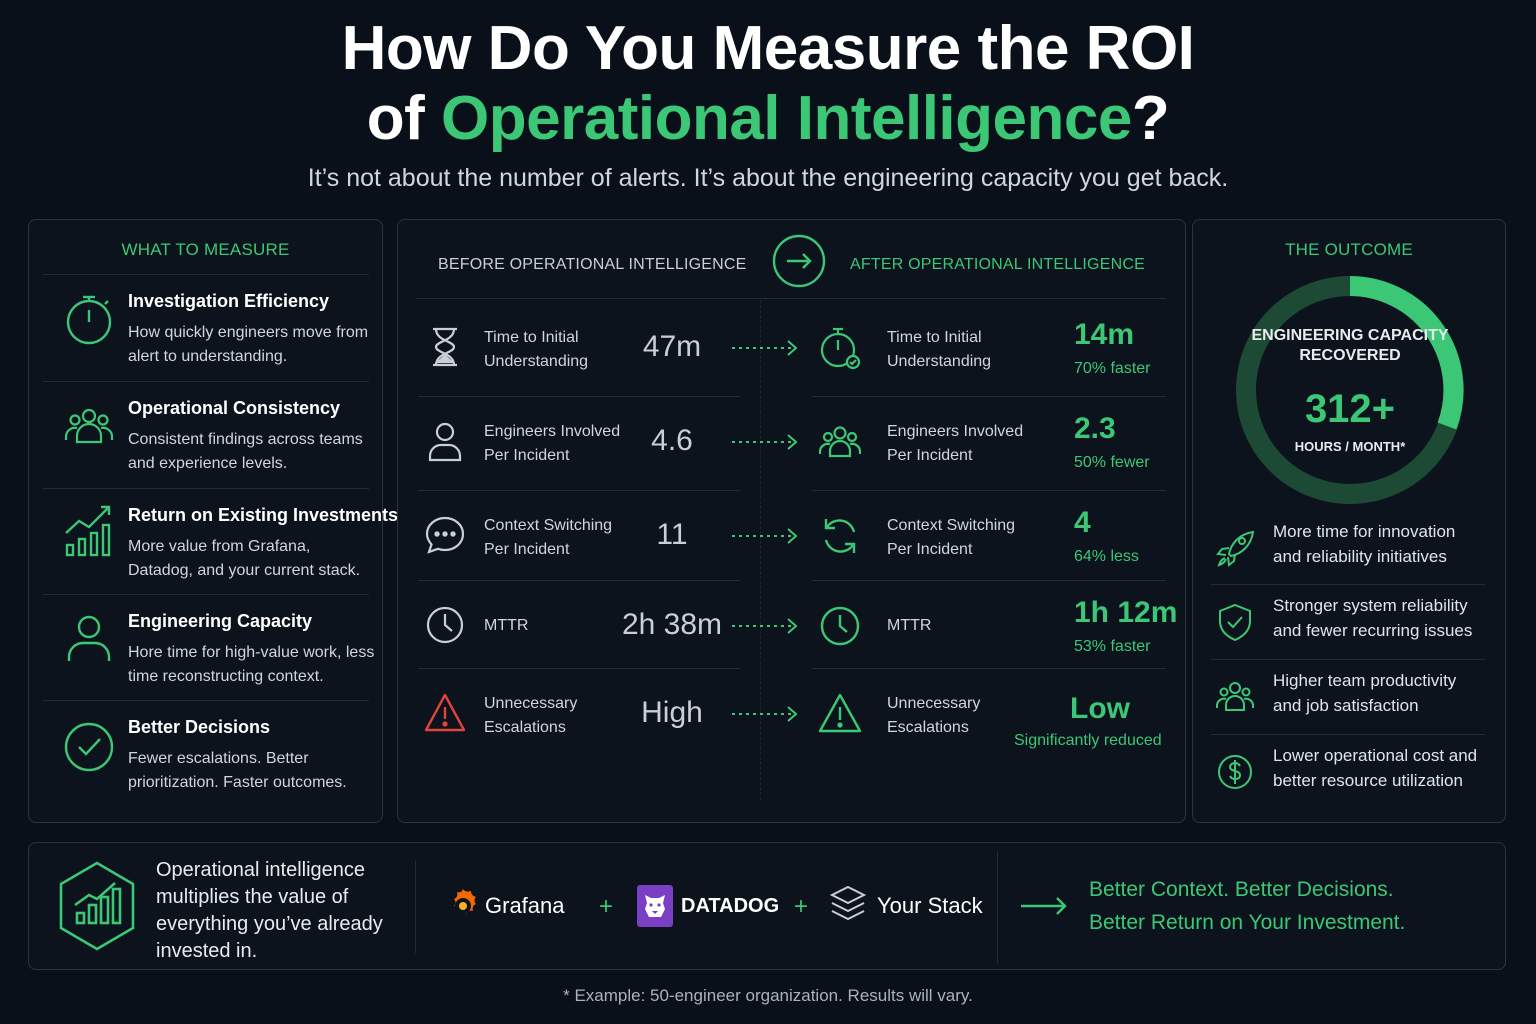 This screenshot has width=1536, height=1024. Describe the element at coordinates (1088, 740) in the screenshot. I see `after-note: Significantly reduced` at that location.